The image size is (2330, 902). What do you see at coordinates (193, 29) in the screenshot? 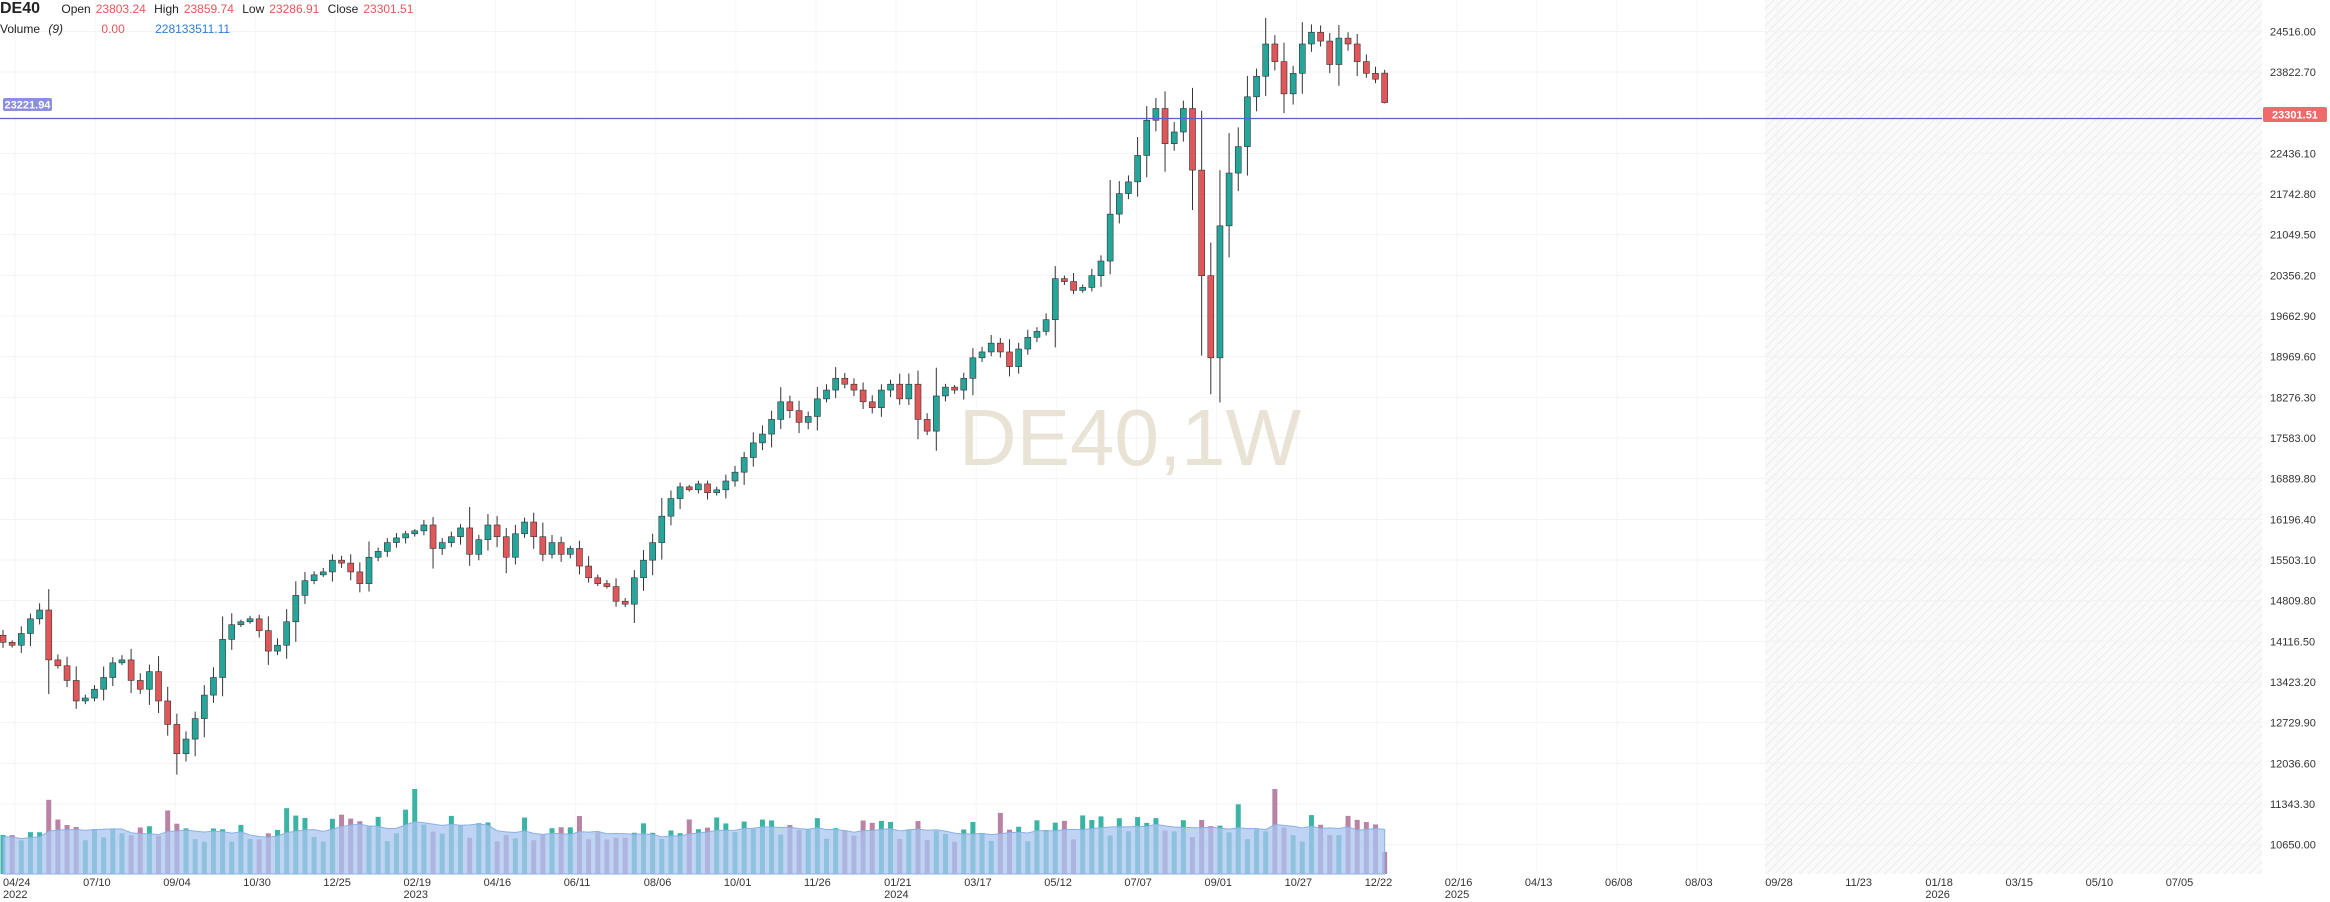
I see `volume-ma-value: 228133511.11` at bounding box center [193, 29].